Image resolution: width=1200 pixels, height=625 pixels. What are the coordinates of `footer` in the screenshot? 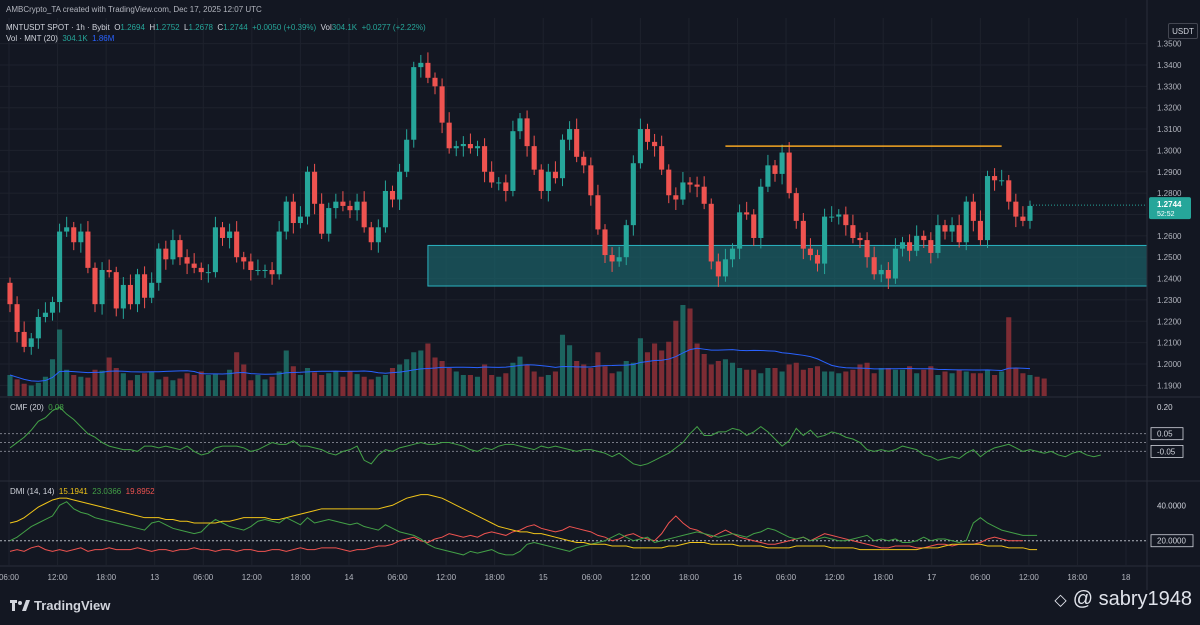 It's located at (600, 607).